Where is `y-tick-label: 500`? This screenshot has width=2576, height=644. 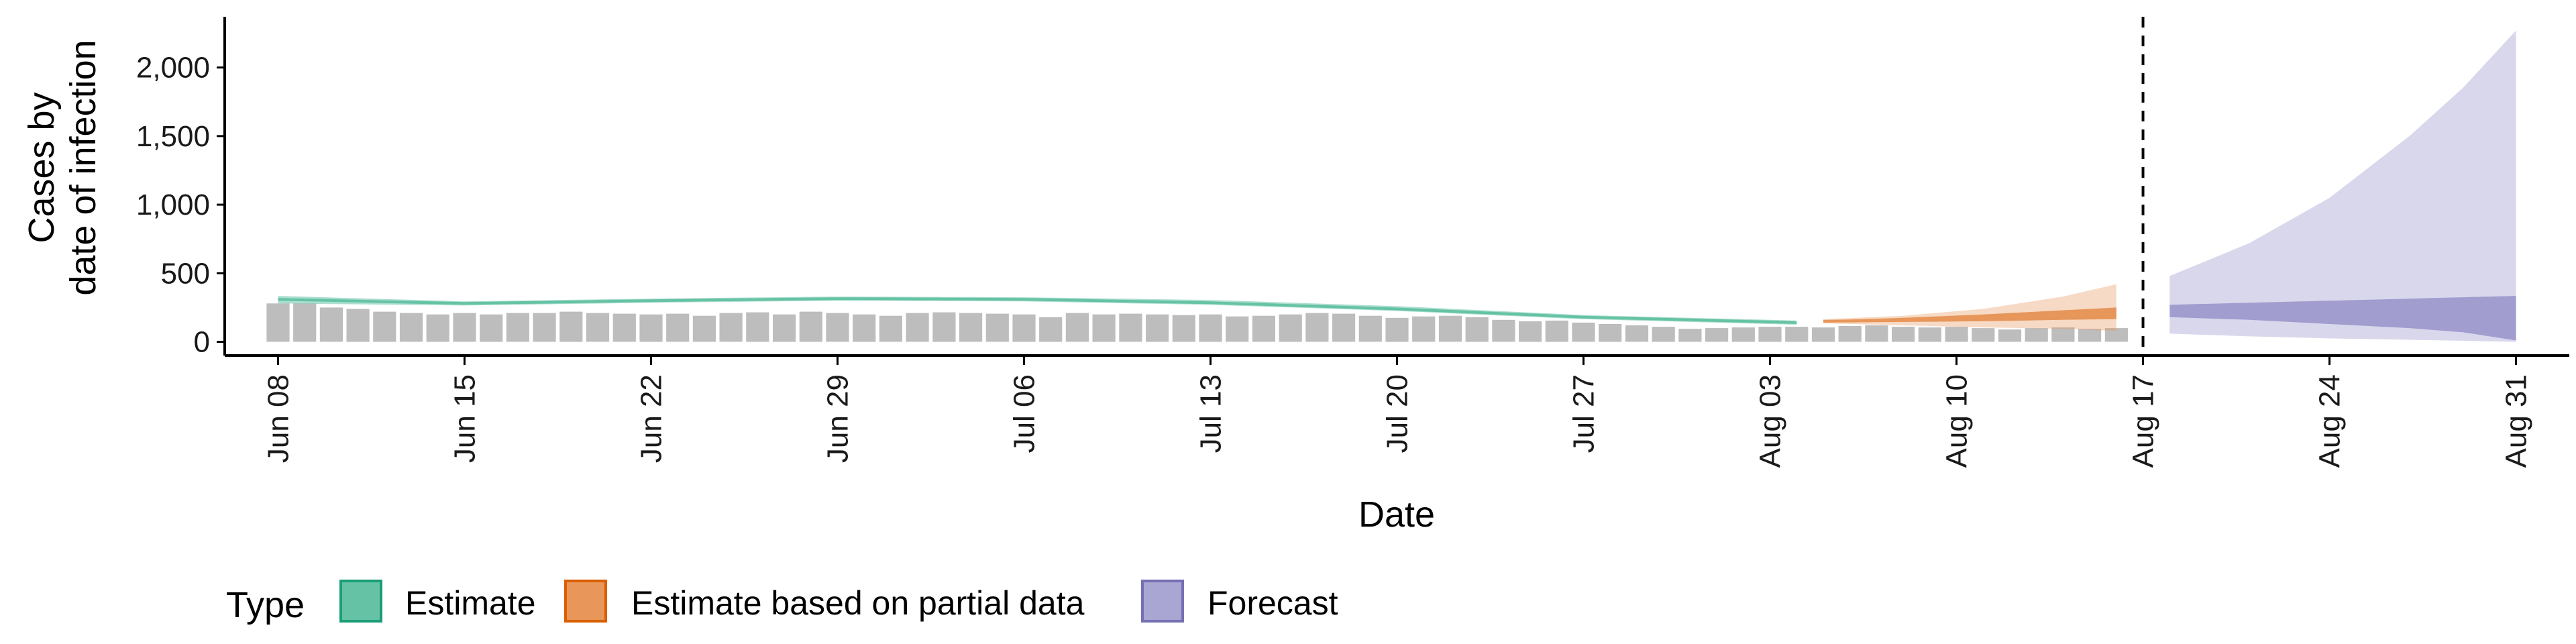 y-tick-label: 500 is located at coordinates (185, 273).